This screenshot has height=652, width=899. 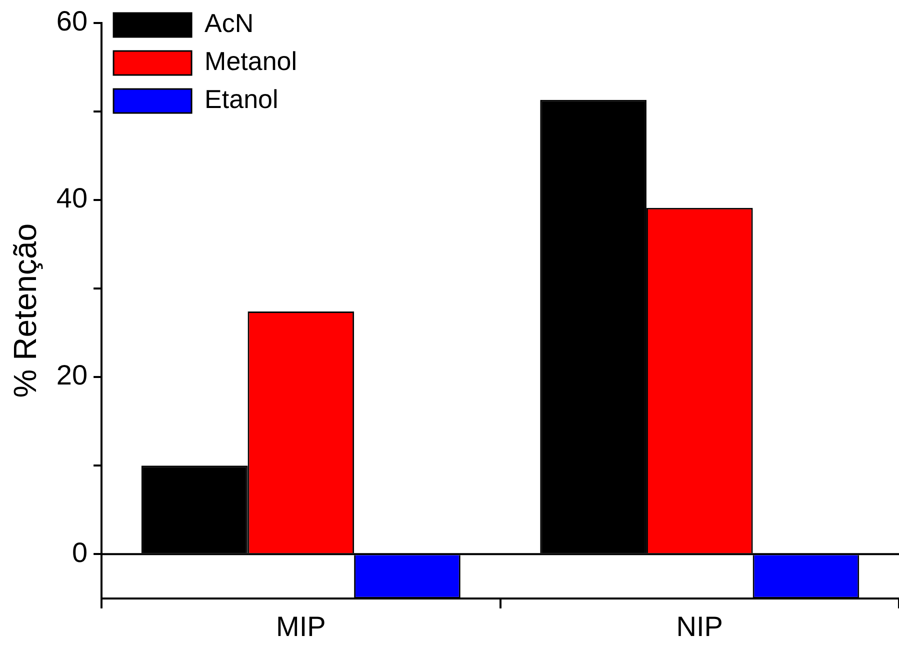 I want to click on legend-label: AcN, so click(x=229, y=23).